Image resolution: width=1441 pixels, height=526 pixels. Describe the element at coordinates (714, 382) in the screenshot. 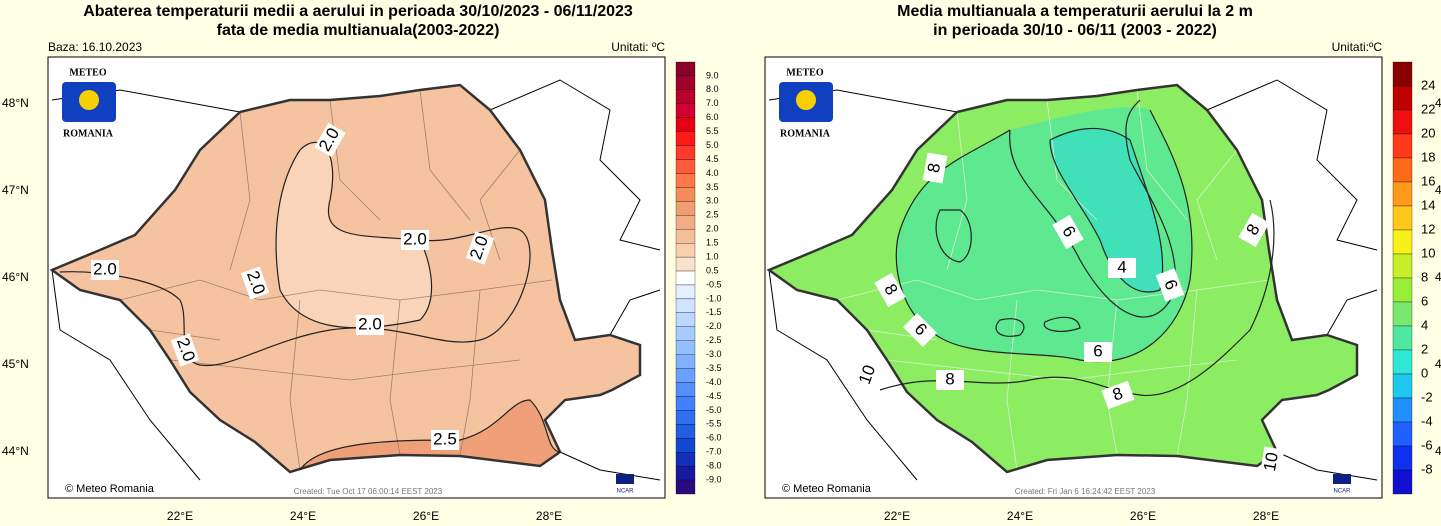

I see `colorbar-label: -4.0` at that location.